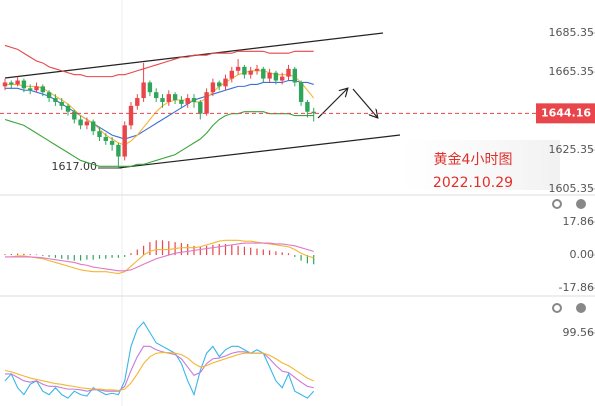  What do you see at coordinates (364, 102) in the screenshot?
I see `forecast-arrow` at bounding box center [364, 102].